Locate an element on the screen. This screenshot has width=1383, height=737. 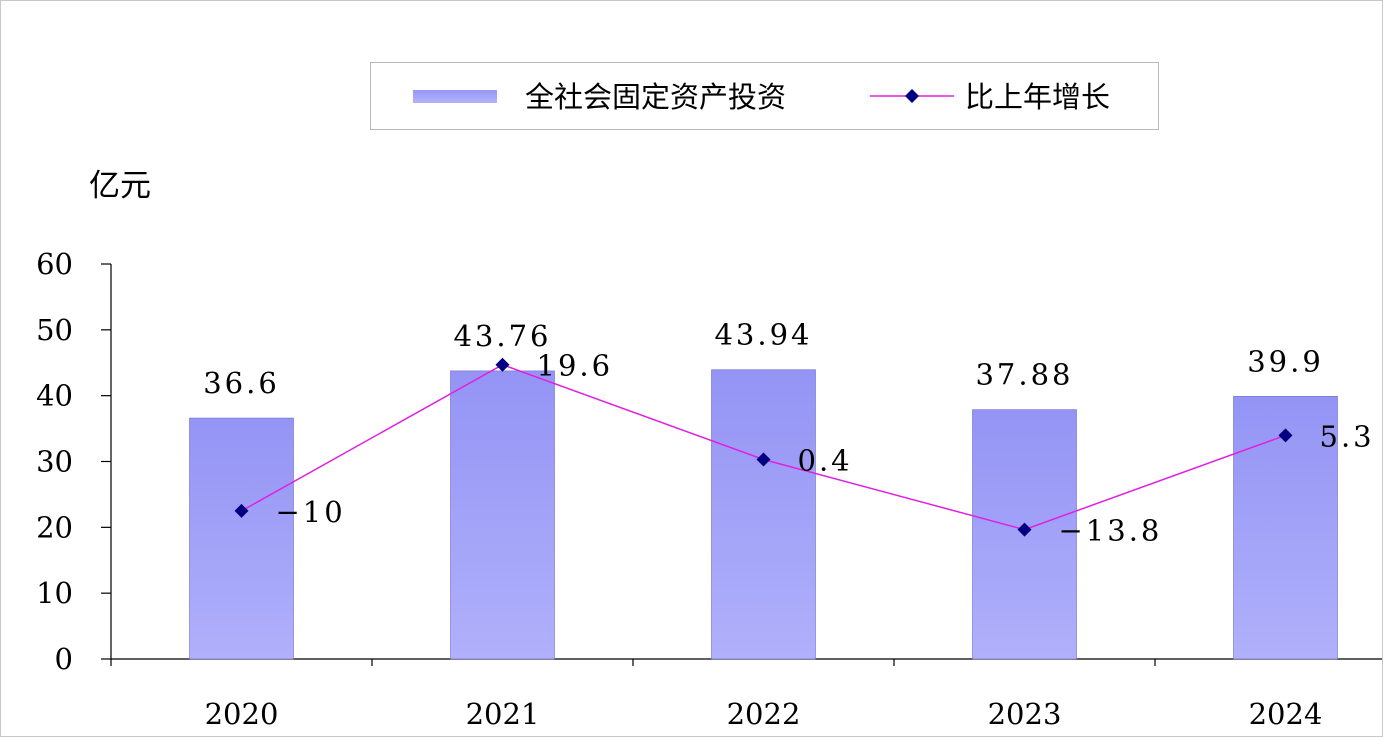
x-axis-tick-label: 2024 is located at coordinates (1286, 714).